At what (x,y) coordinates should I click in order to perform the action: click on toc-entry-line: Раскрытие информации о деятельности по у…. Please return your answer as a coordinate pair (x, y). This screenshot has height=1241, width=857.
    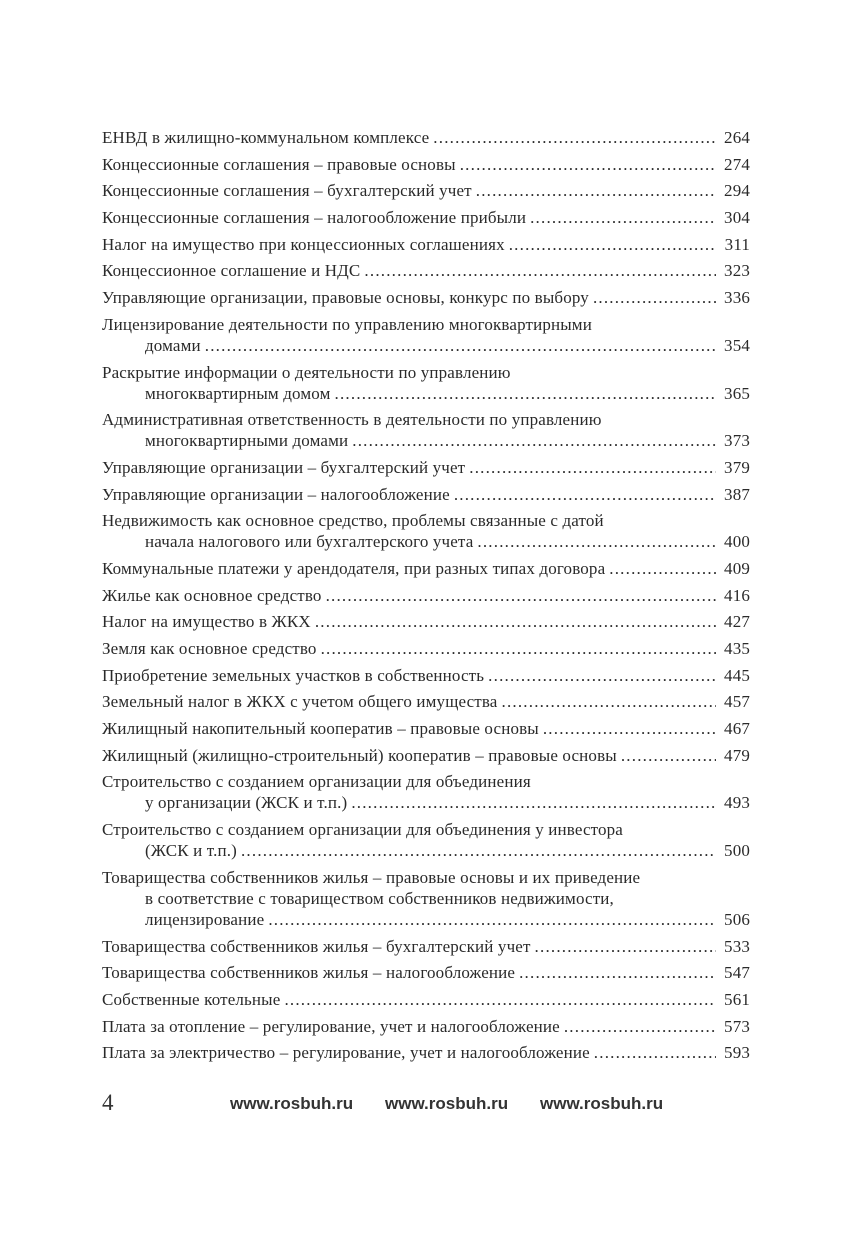
    Looking at the image, I should click on (426, 372).